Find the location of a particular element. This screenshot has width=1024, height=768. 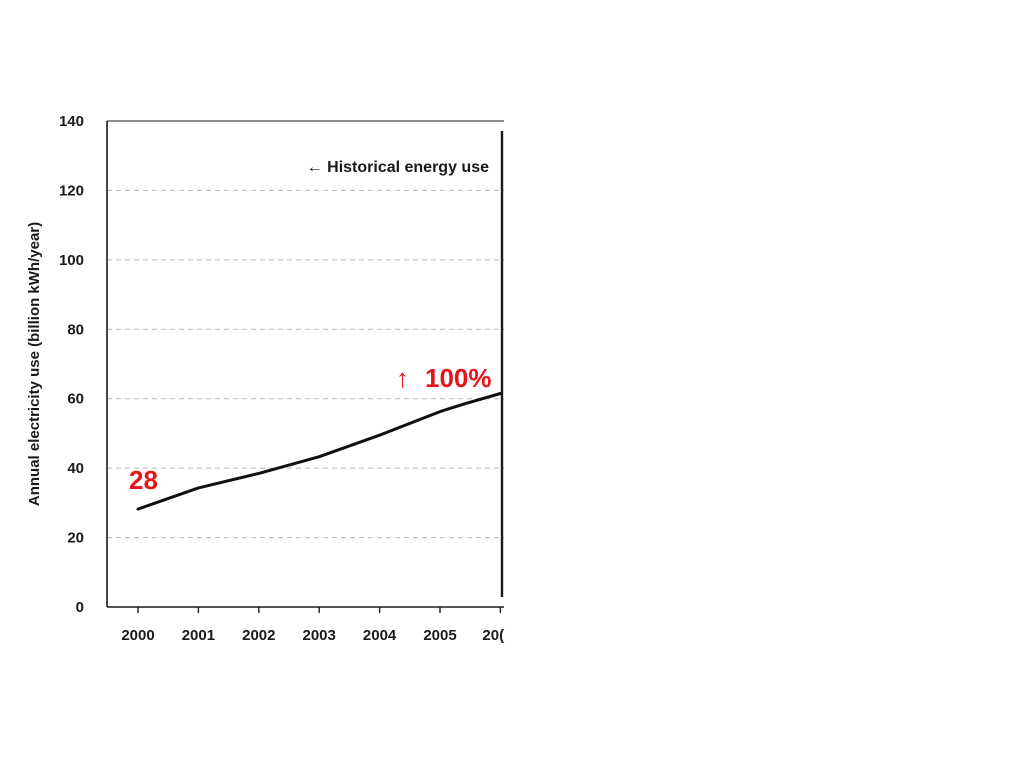

y-tick-label: 80 is located at coordinates (75, 329).